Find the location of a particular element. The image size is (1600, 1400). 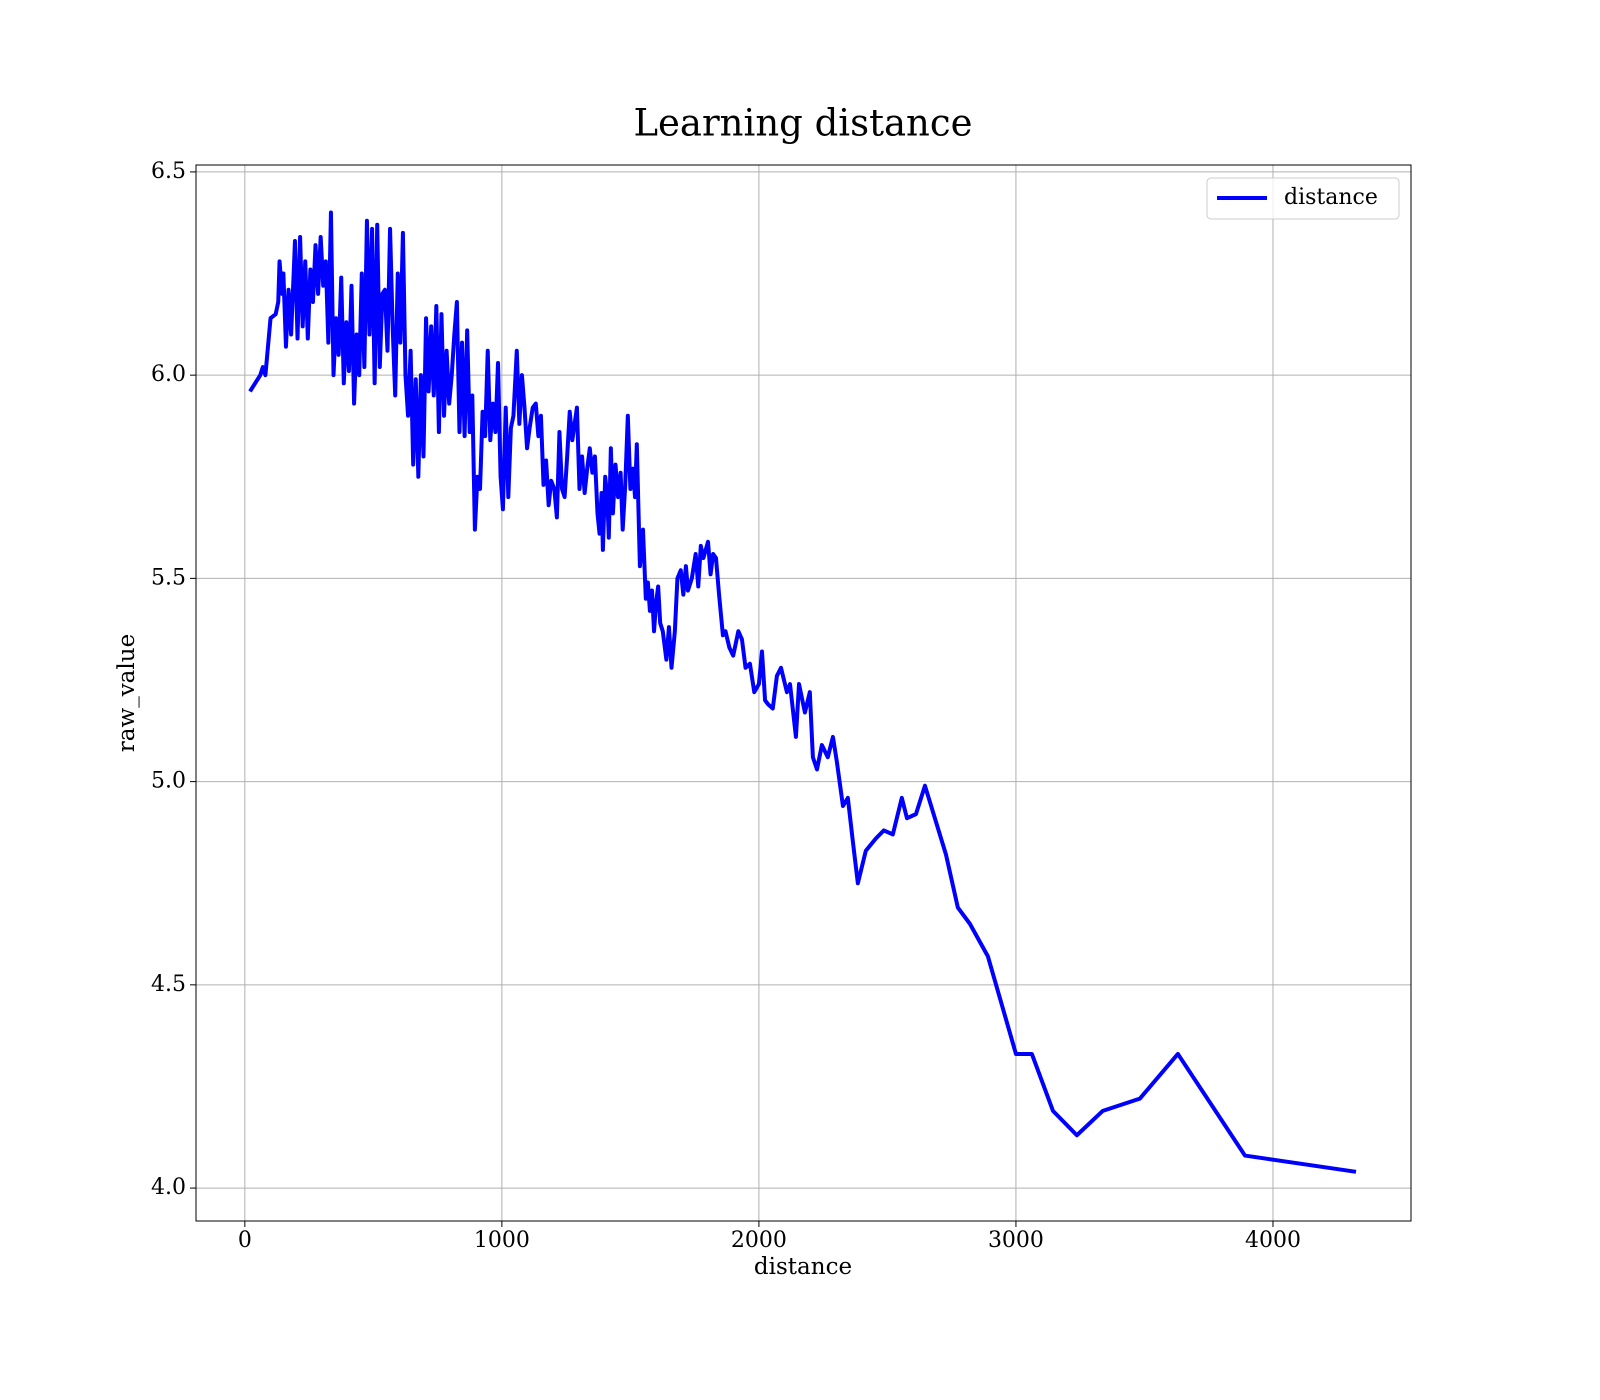

x-tick-label: 0 is located at coordinates (245, 1240).